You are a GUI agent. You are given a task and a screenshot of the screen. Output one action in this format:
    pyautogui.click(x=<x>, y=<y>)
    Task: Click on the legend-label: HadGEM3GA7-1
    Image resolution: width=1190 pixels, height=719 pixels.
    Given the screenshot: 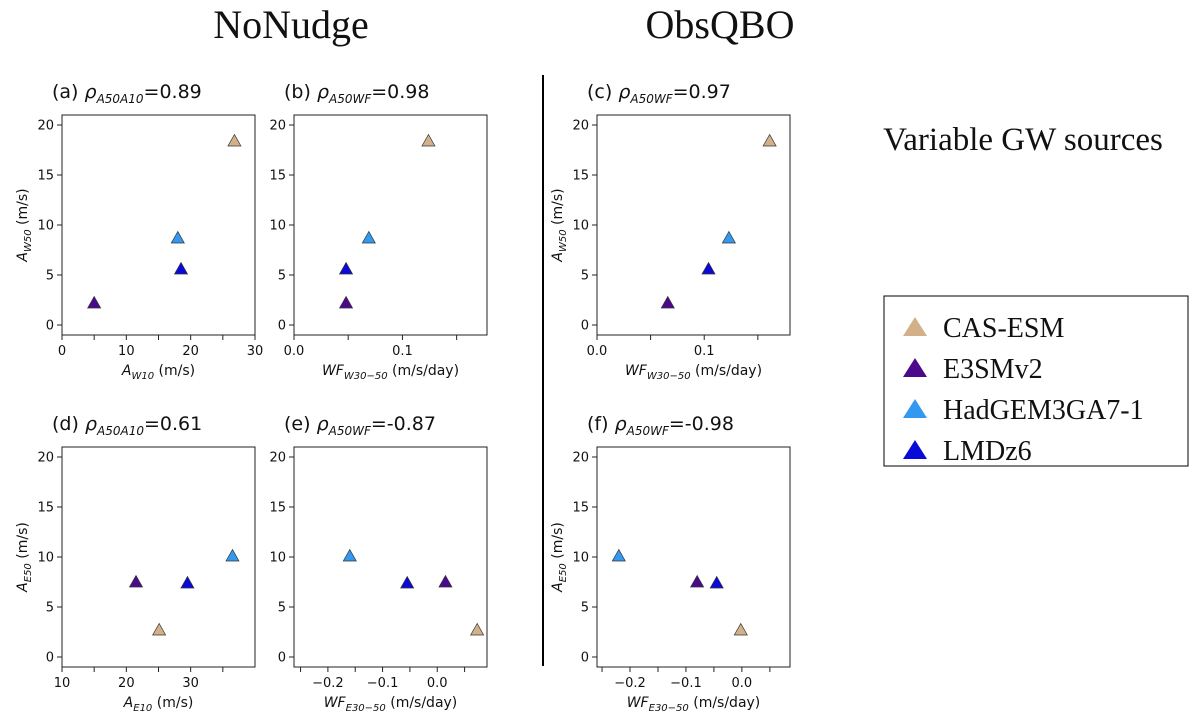 What is the action you would take?
    pyautogui.click(x=1043, y=410)
    